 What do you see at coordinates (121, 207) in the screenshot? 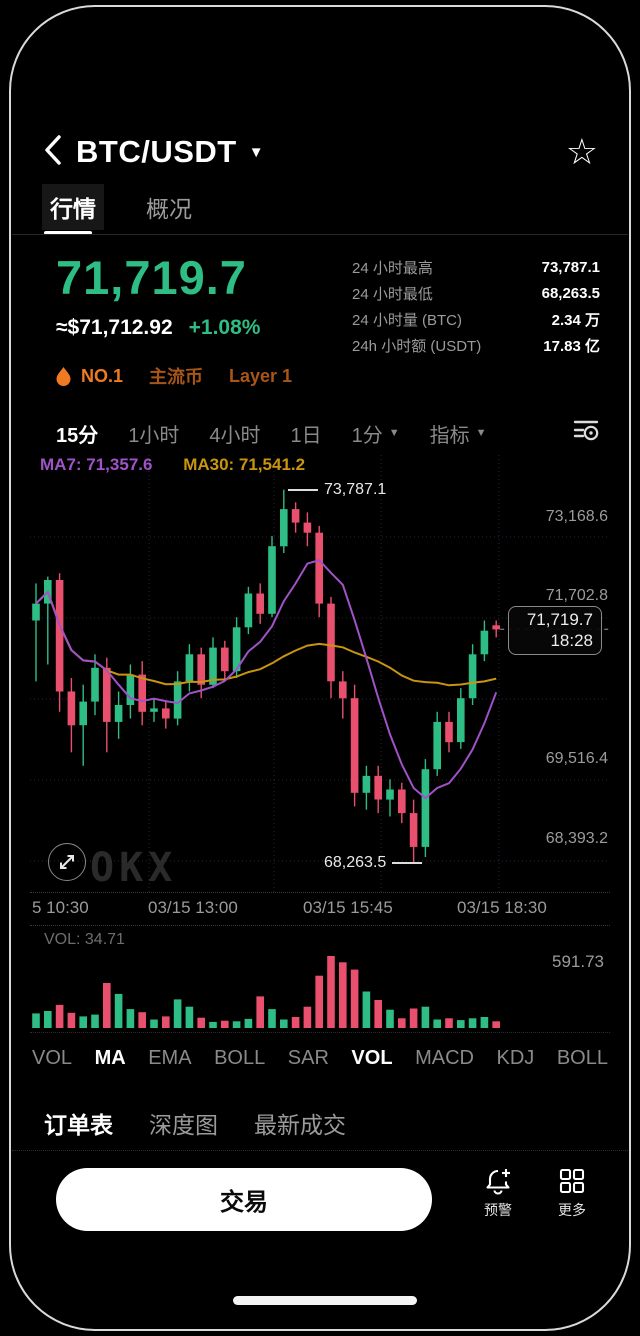
I see `market-tabs: 行情 概况` at bounding box center [121, 207].